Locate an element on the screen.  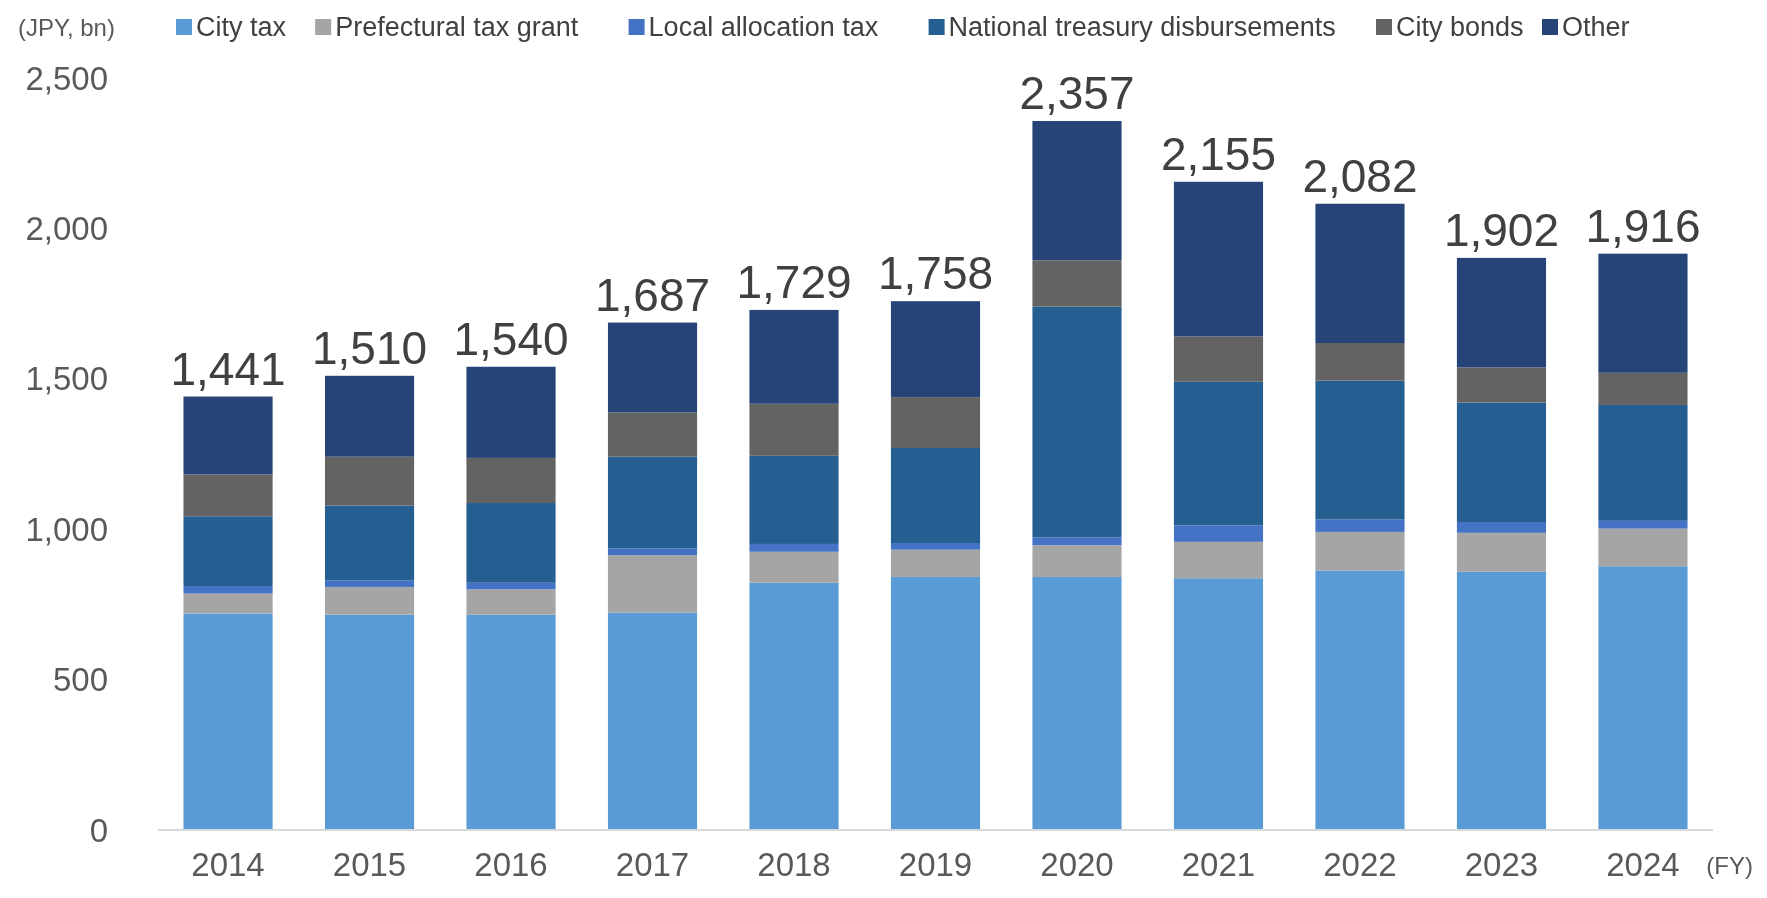
x-tick-label: 2017 is located at coordinates (652, 864).